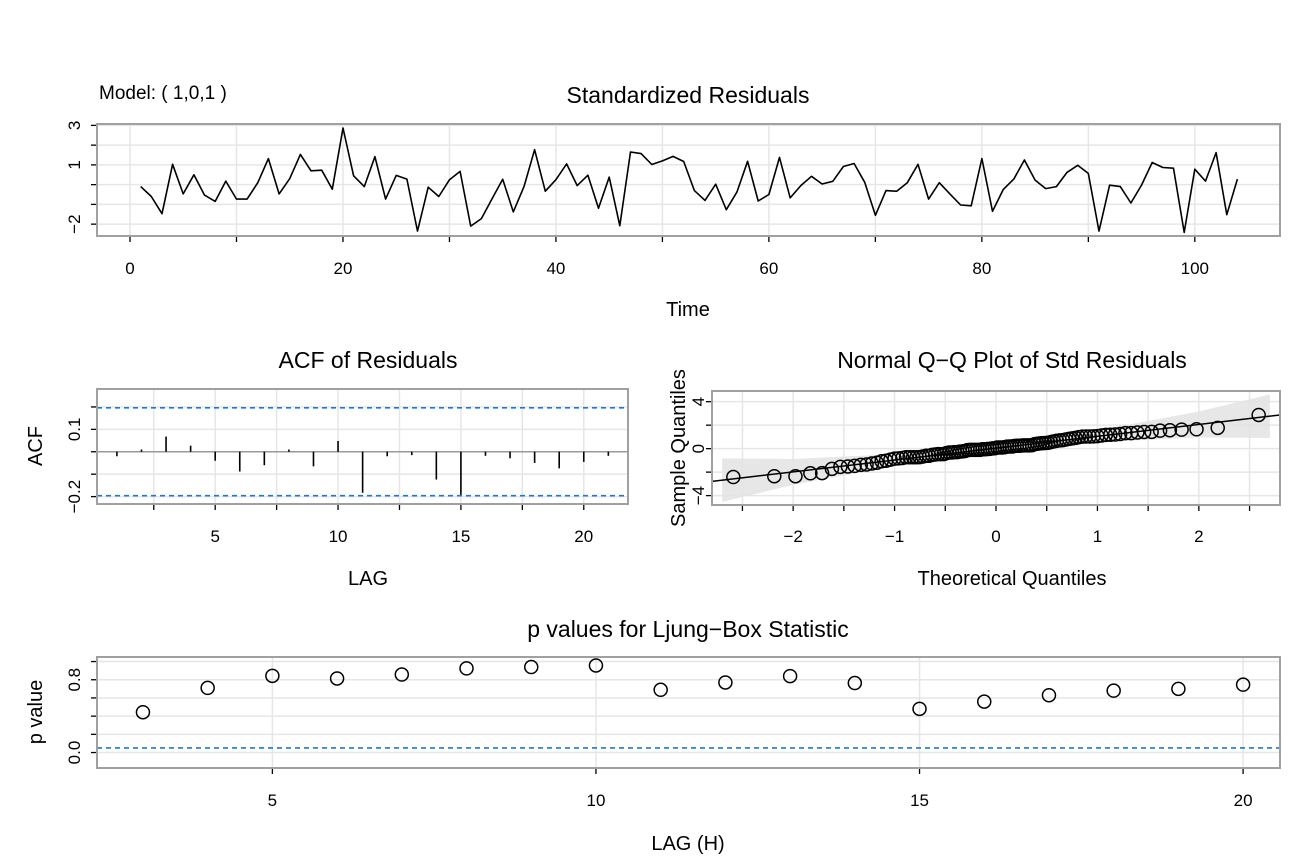 The height and width of the screenshot is (860, 1300). Describe the element at coordinates (688, 310) in the screenshot. I see `residuals-xlabel: Time` at that location.